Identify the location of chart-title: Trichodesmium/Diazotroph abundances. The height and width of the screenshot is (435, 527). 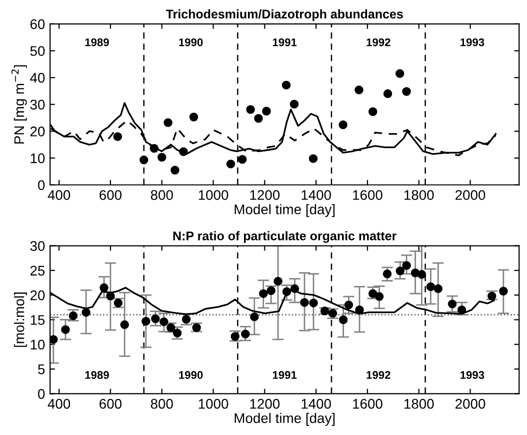
(284, 15).